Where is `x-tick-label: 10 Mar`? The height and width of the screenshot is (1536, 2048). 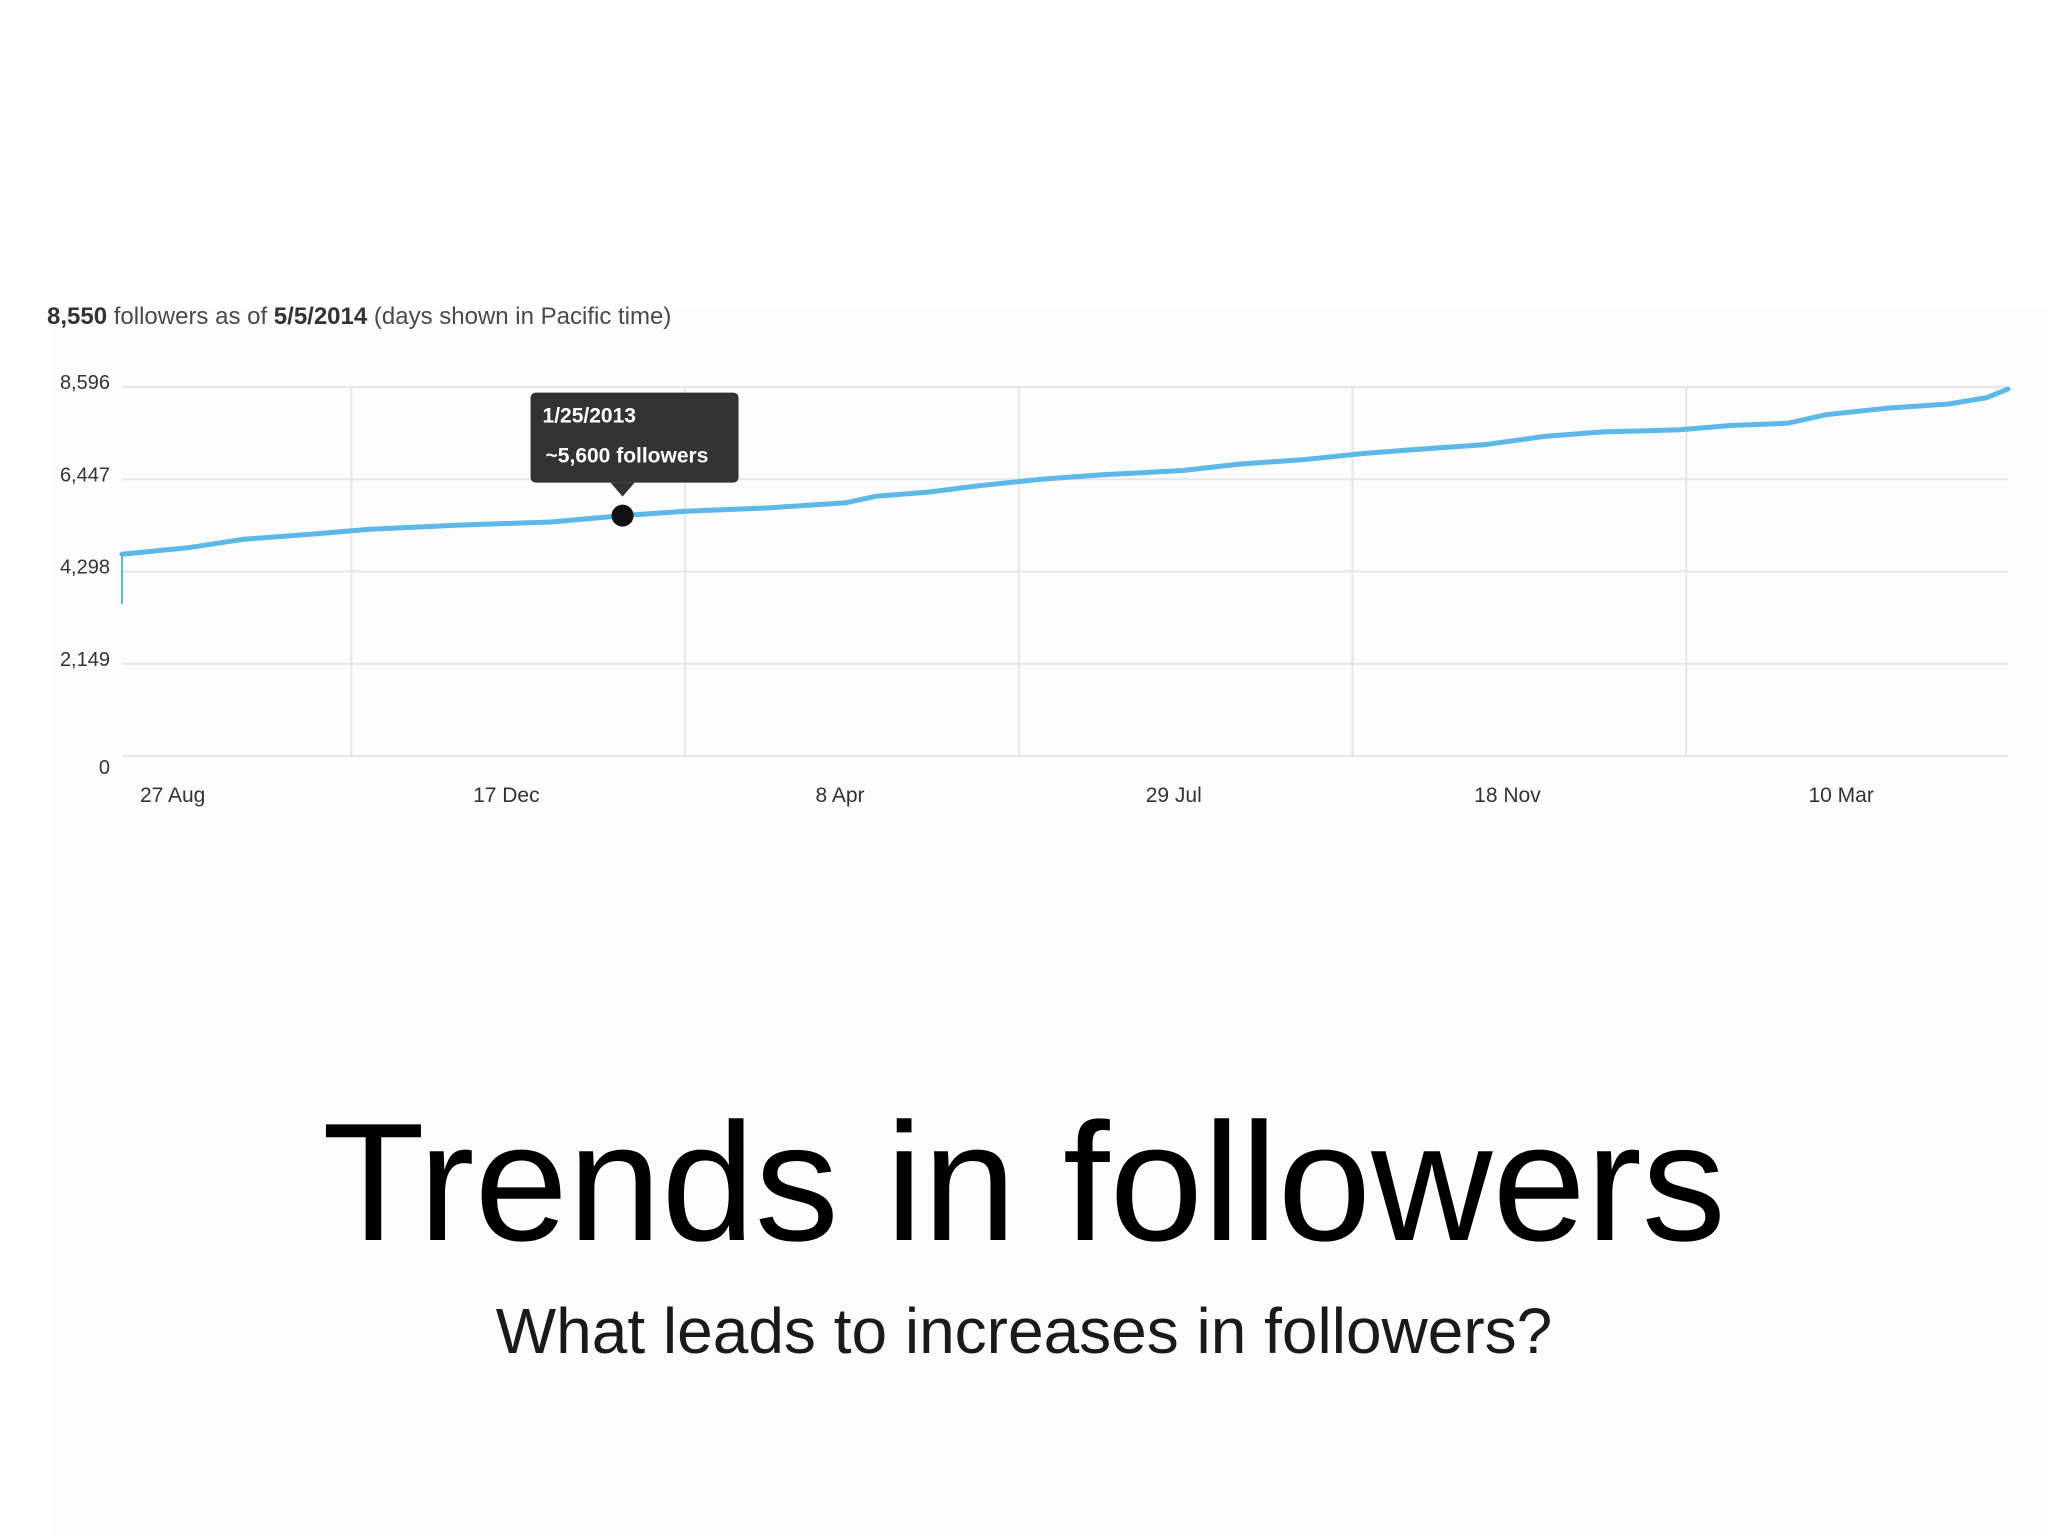
x-tick-label: 10 Mar is located at coordinates (1840, 795).